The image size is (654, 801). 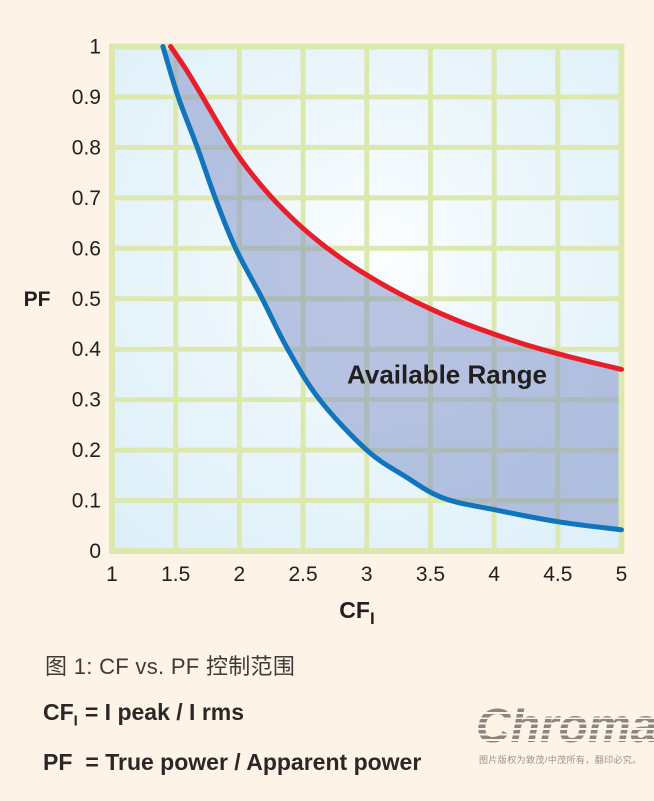 I want to click on cf-formula: CFI = I peak / I rms, so click(x=143, y=714).